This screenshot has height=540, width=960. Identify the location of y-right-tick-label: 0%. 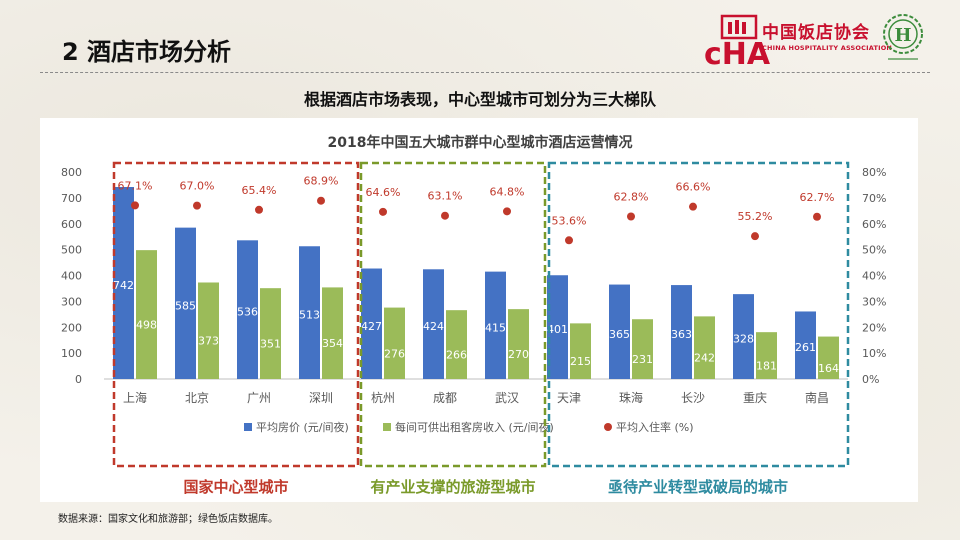
(870, 379).